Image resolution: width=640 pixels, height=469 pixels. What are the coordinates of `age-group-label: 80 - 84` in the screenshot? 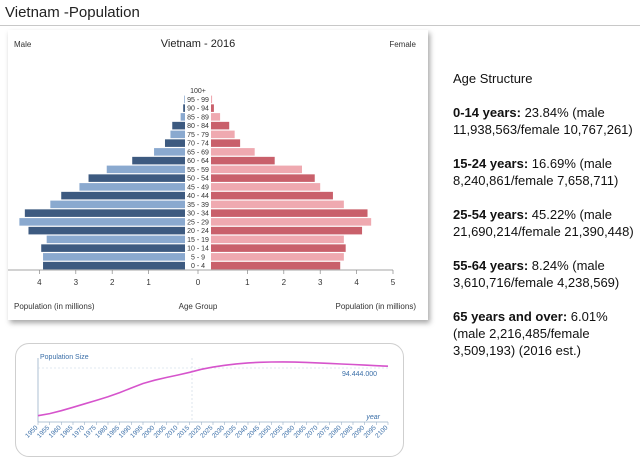 It's located at (198, 126).